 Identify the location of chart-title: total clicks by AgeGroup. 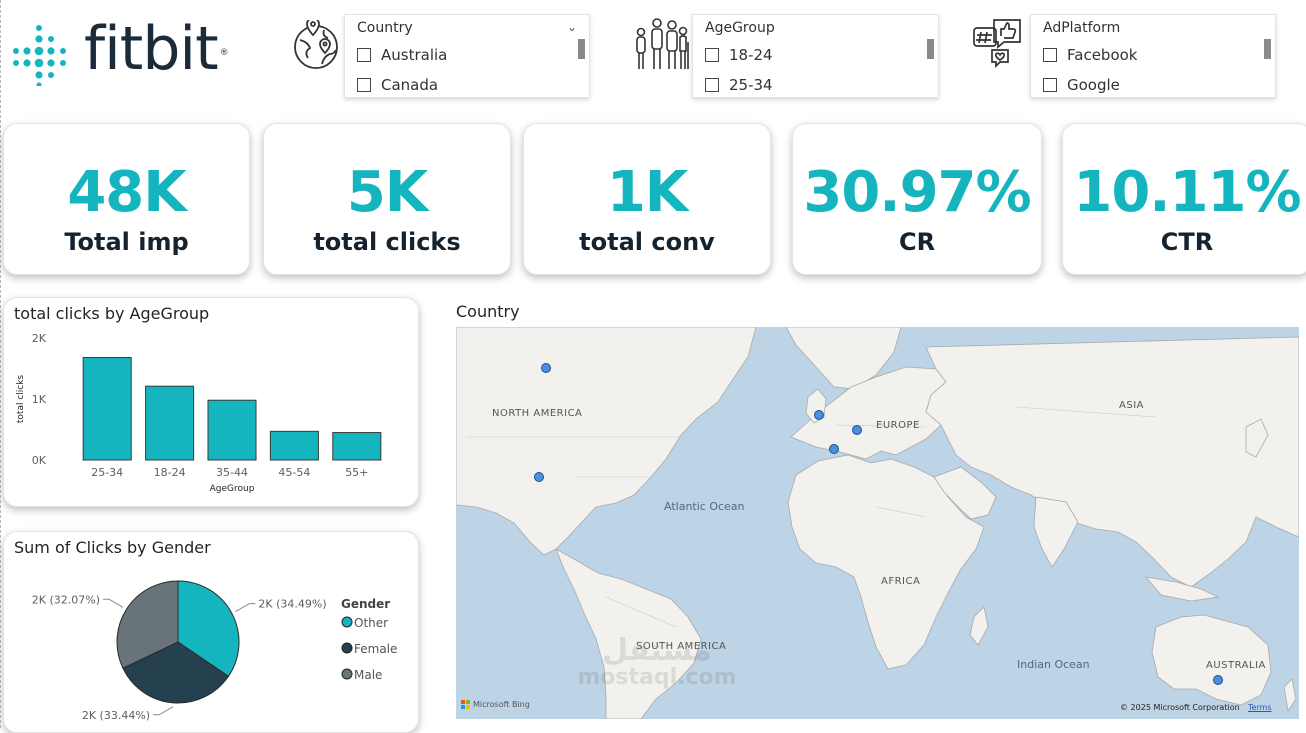
(112, 313).